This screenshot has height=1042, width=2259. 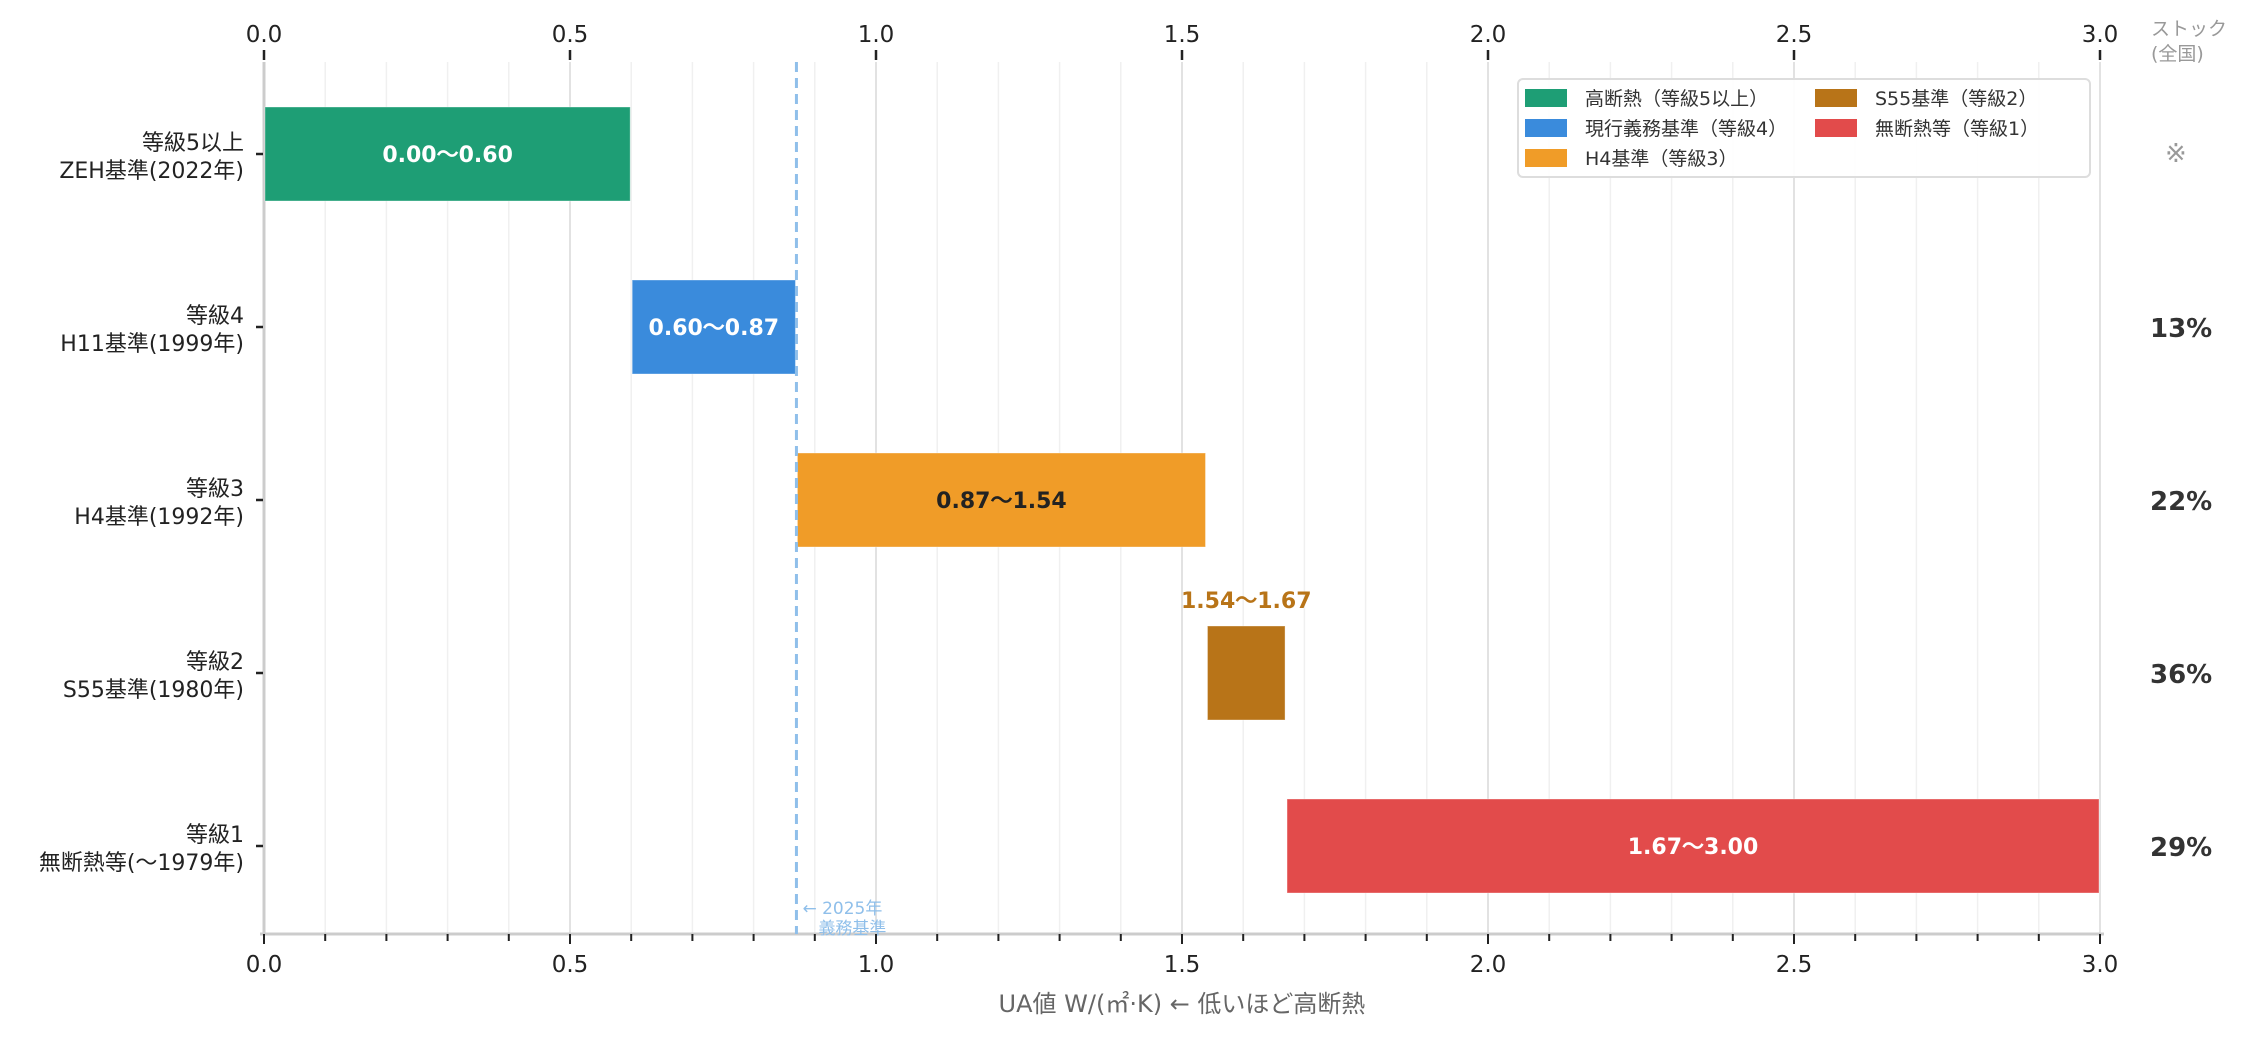 I want to click on stock-share-label: 13%, so click(x=2181, y=329).